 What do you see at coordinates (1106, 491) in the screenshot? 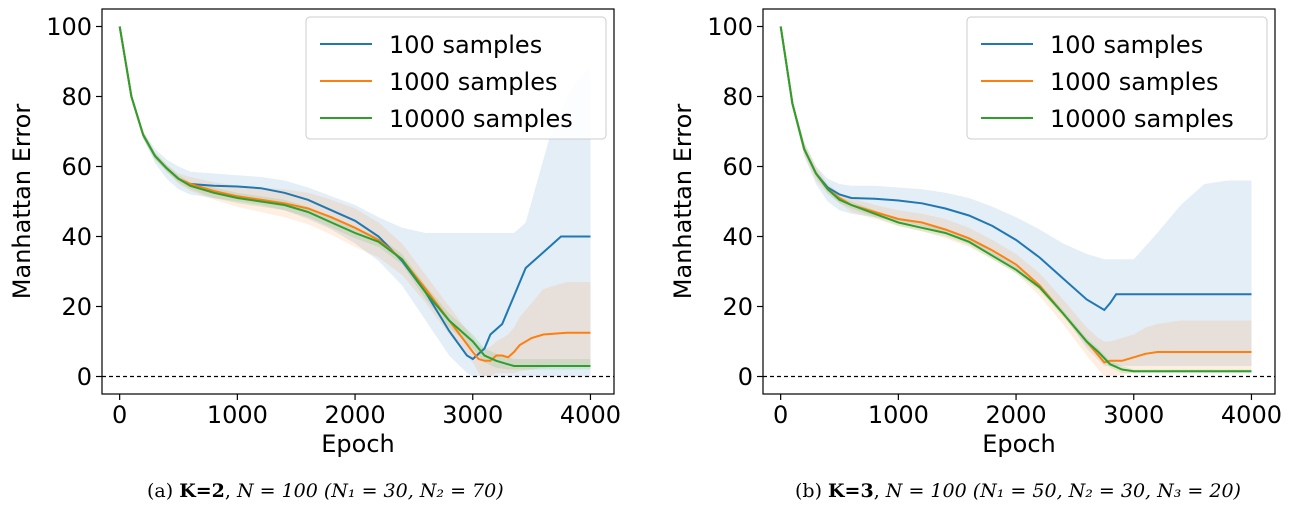
I see `caption-groups: (N₁ = 50, N₂ = 30, N₃ = 20)` at bounding box center [1106, 491].